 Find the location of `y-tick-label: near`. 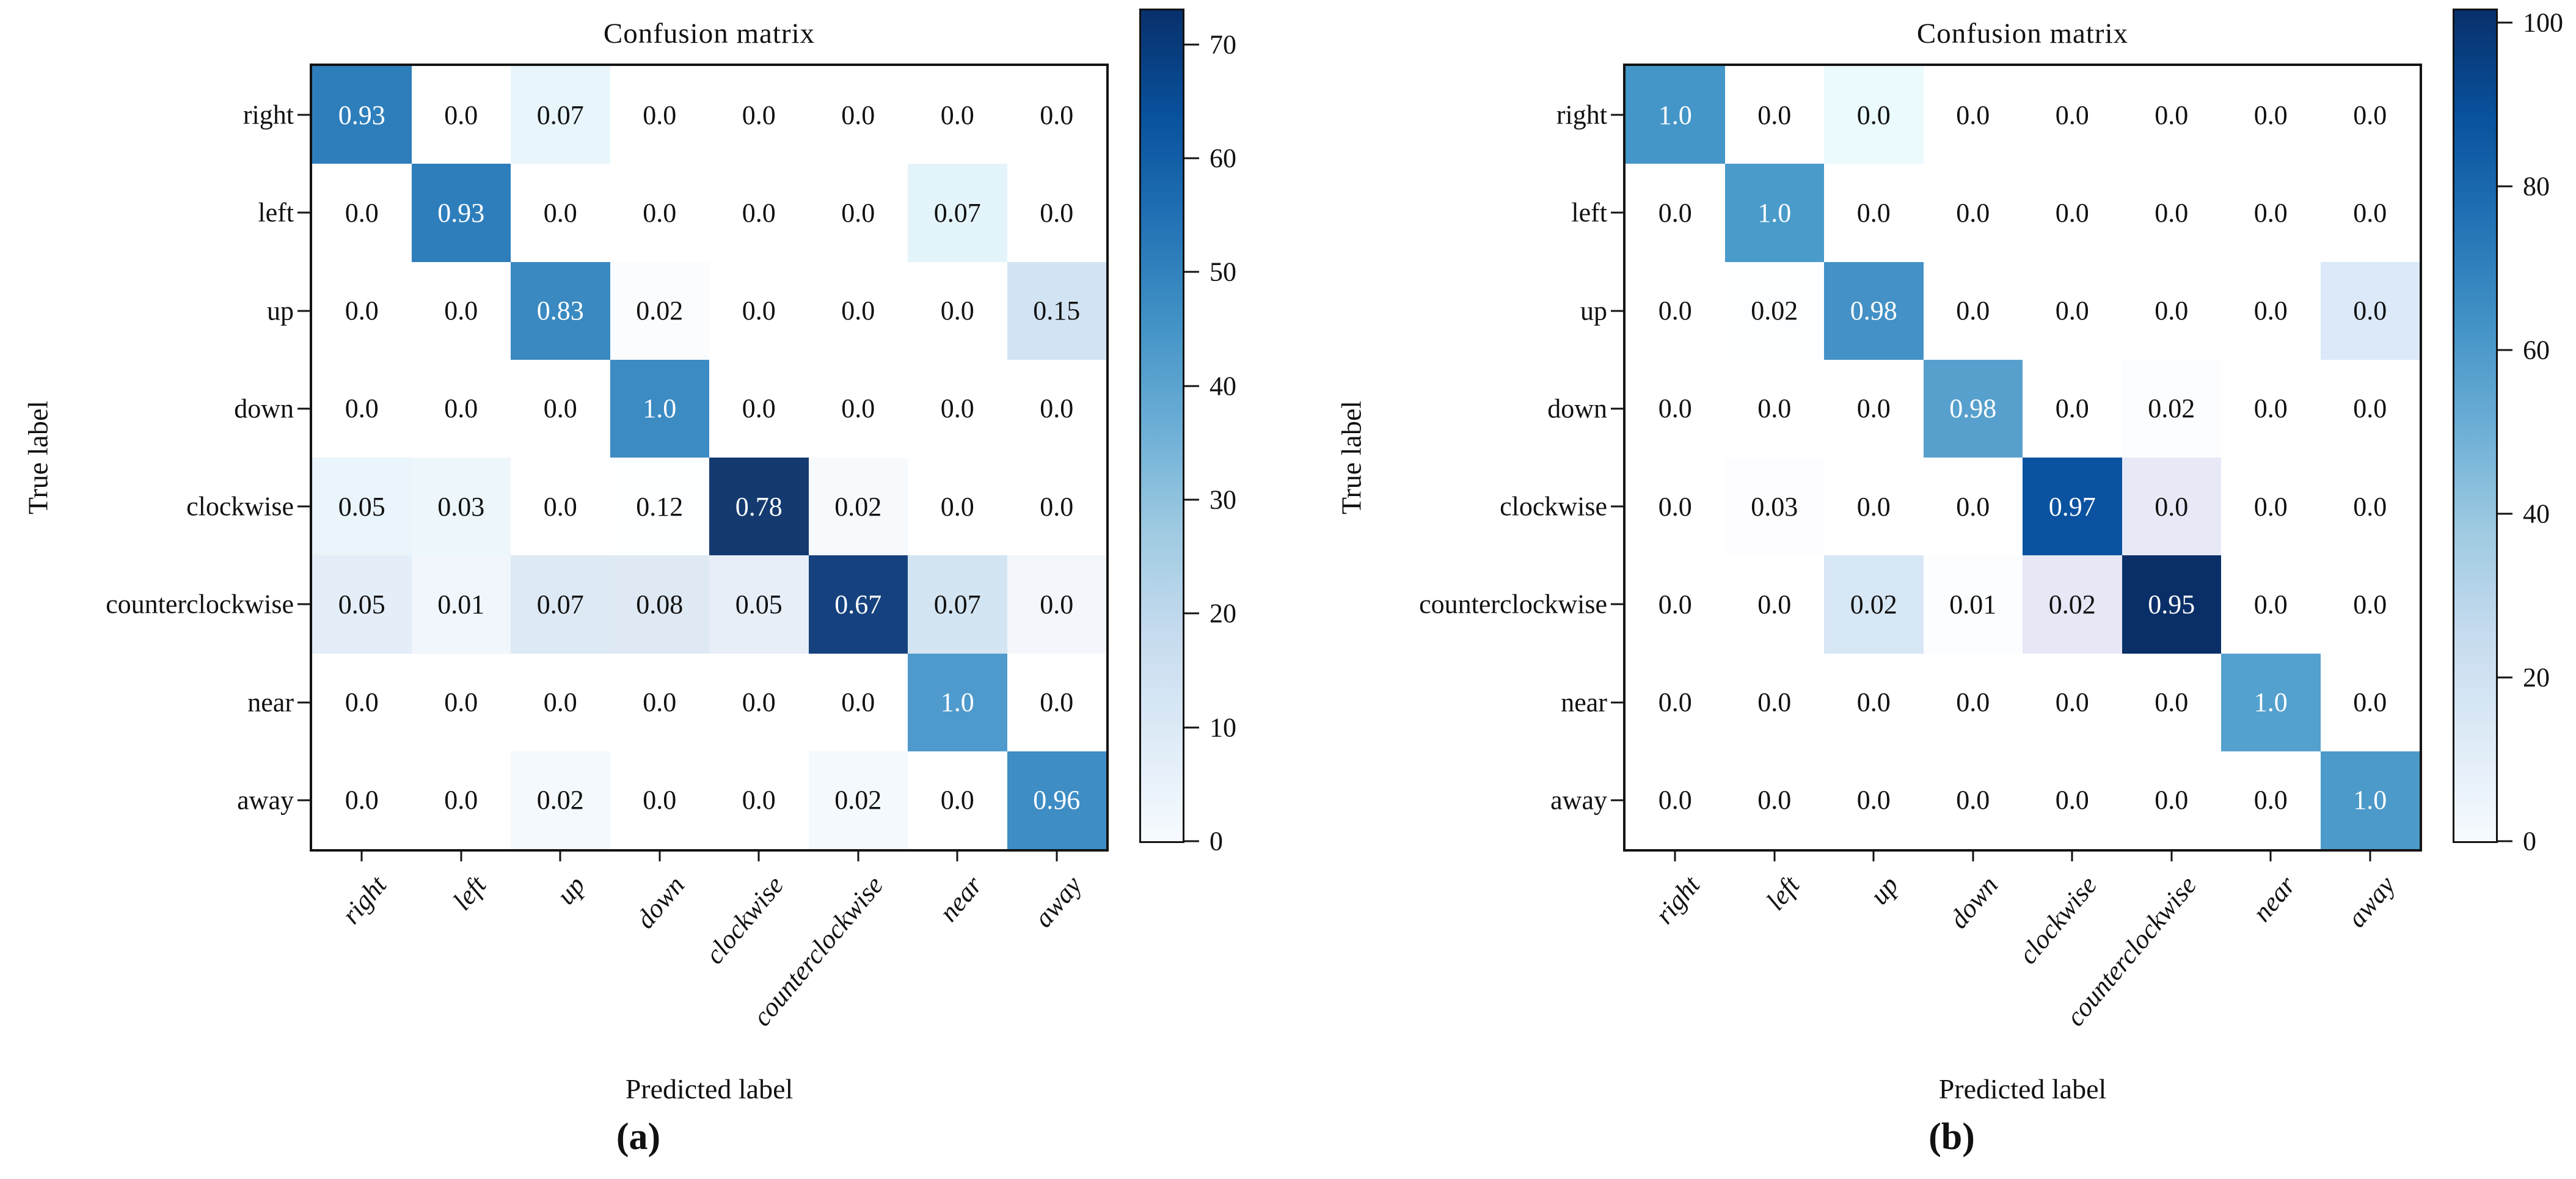

y-tick-label: near is located at coordinates (1584, 702).